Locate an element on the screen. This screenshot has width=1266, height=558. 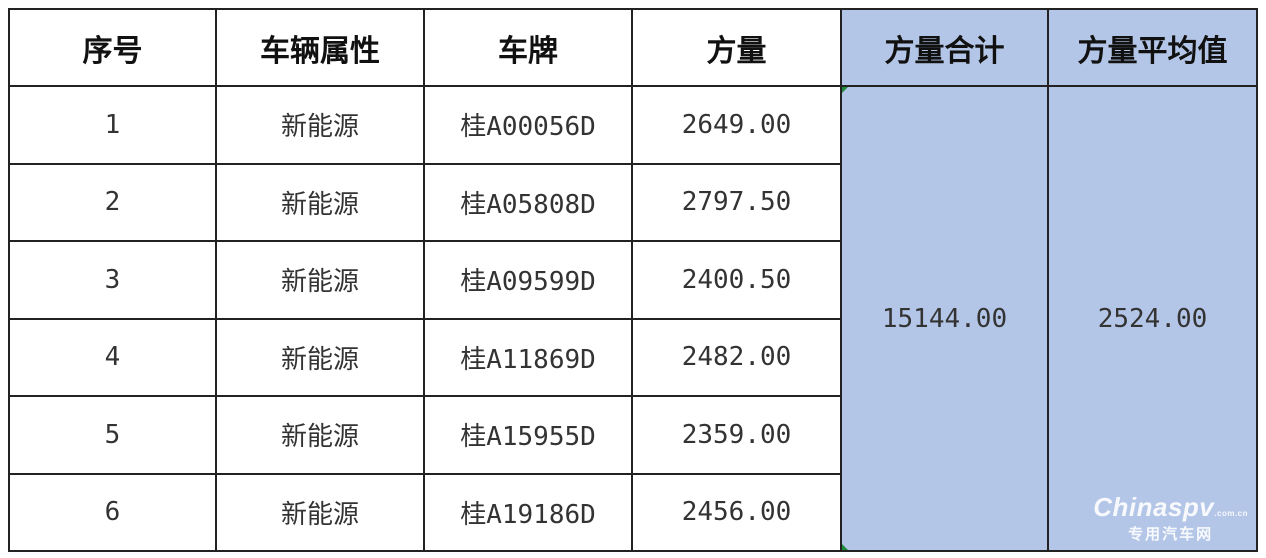
cell-plate: 桂A09599D is located at coordinates (528, 280).